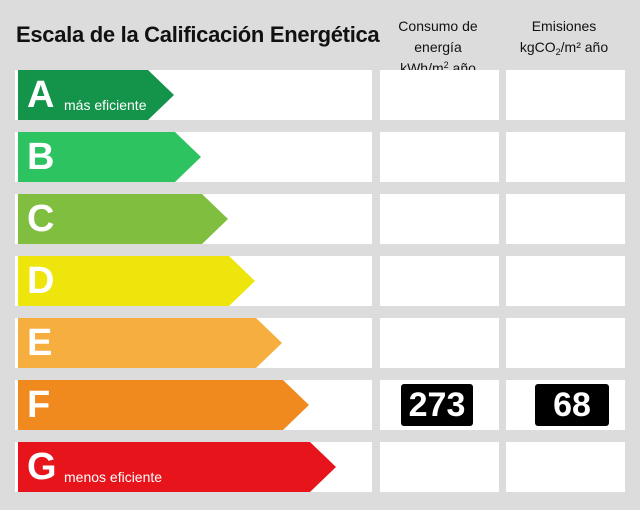 The height and width of the screenshot is (510, 640). What do you see at coordinates (41, 219) in the screenshot?
I see `rating-letter: C` at bounding box center [41, 219].